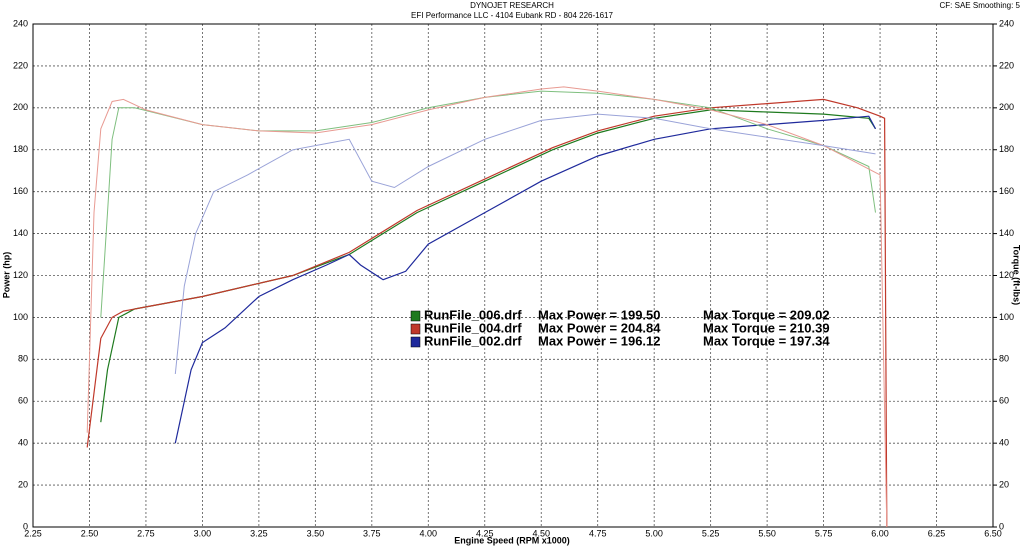 The image size is (1024, 547). Describe the element at coordinates (766, 314) in the screenshot. I see `legend-torque: Max Torque = 209.02` at that location.